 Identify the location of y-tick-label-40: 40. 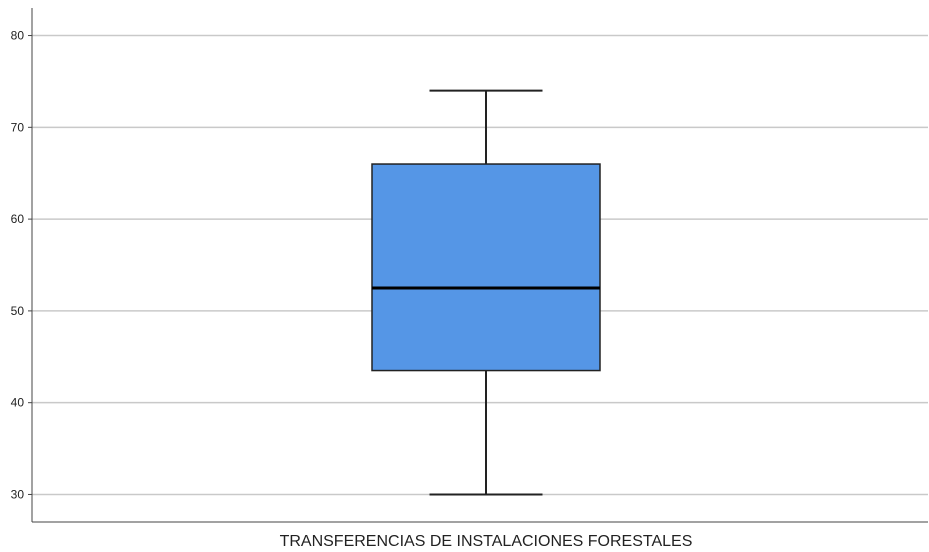
(18, 403).